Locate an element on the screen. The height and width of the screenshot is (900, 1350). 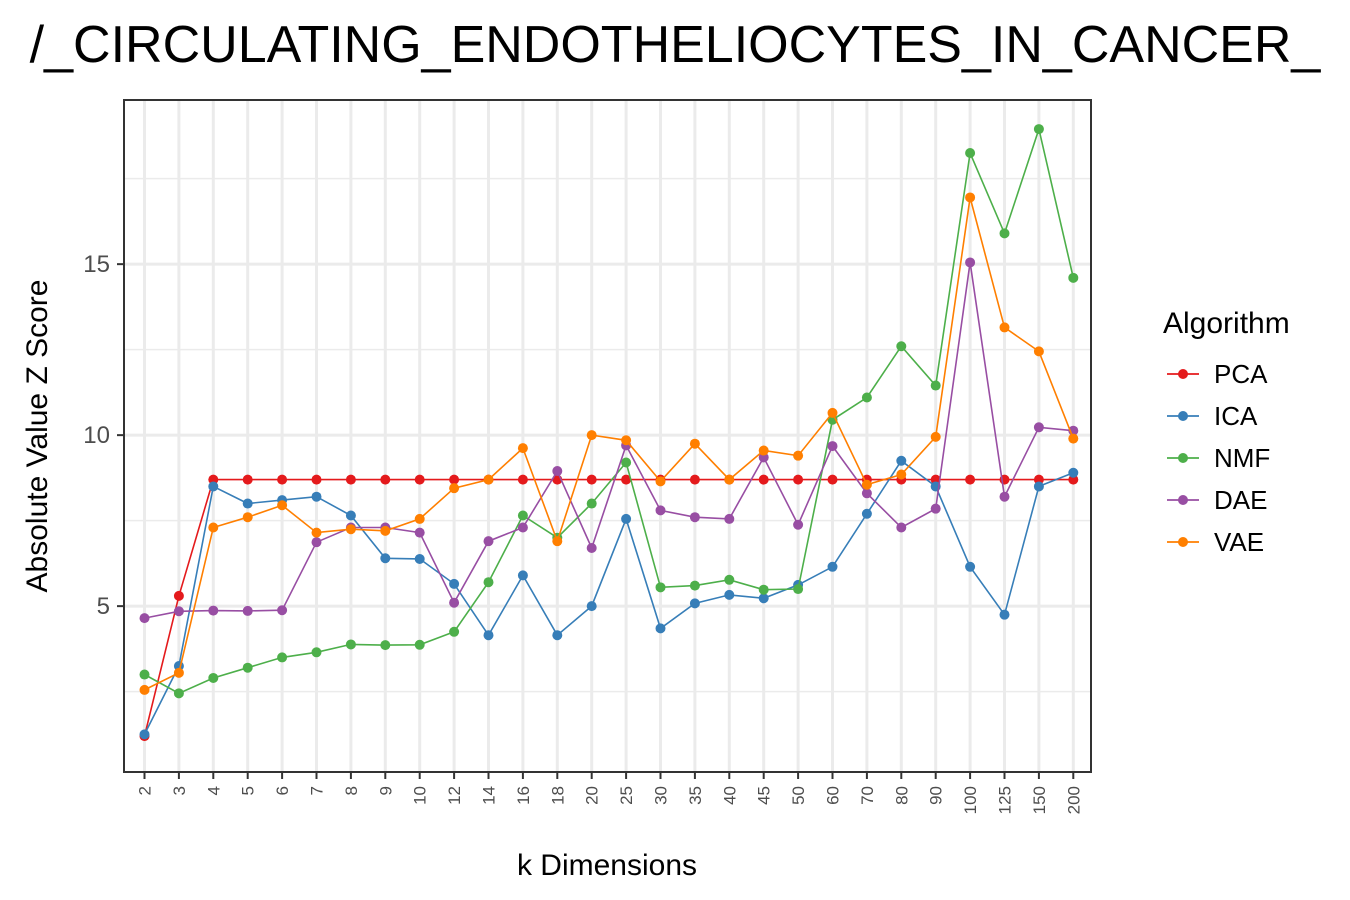
x-tick-label: 40 is located at coordinates (729, 795).